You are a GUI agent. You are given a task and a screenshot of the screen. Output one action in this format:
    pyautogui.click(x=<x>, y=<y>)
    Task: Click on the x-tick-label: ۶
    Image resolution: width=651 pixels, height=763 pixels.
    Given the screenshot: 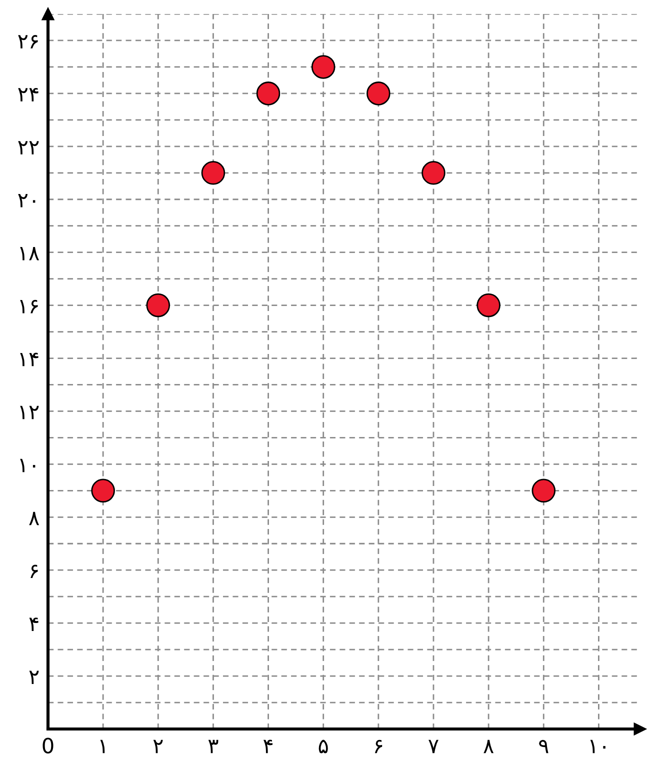 What is the action you would take?
    pyautogui.click(x=378, y=747)
    